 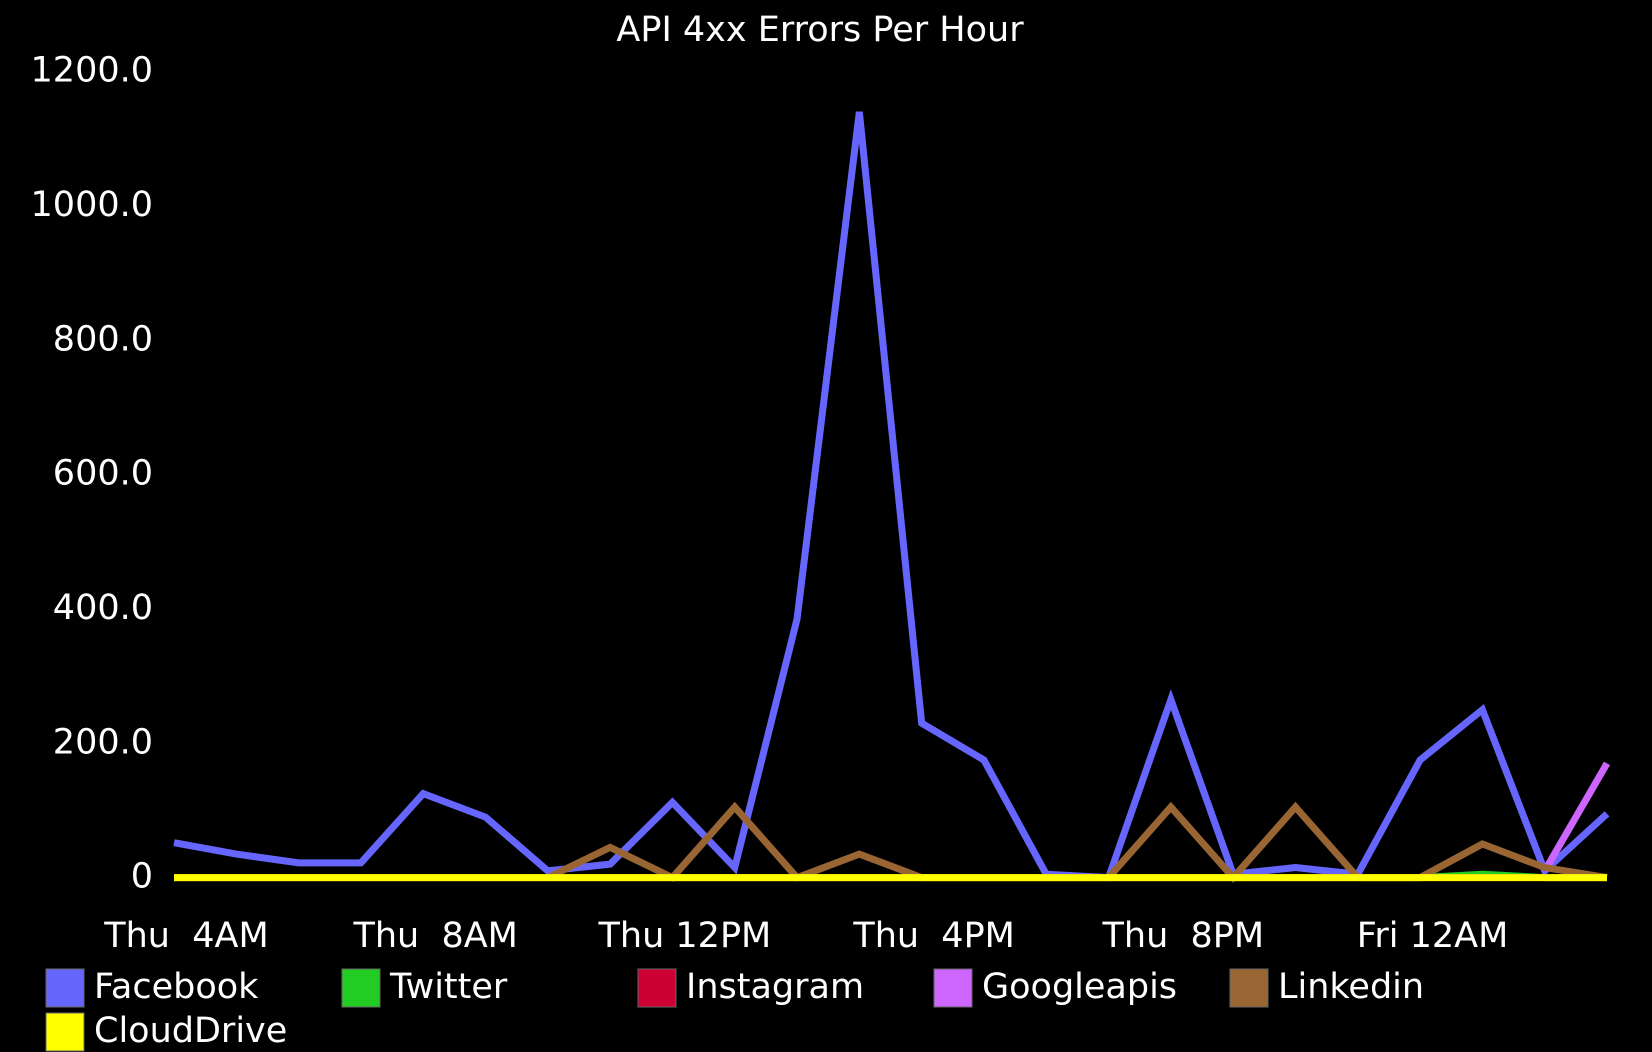 I want to click on y-tick-label: 0, so click(x=142, y=877).